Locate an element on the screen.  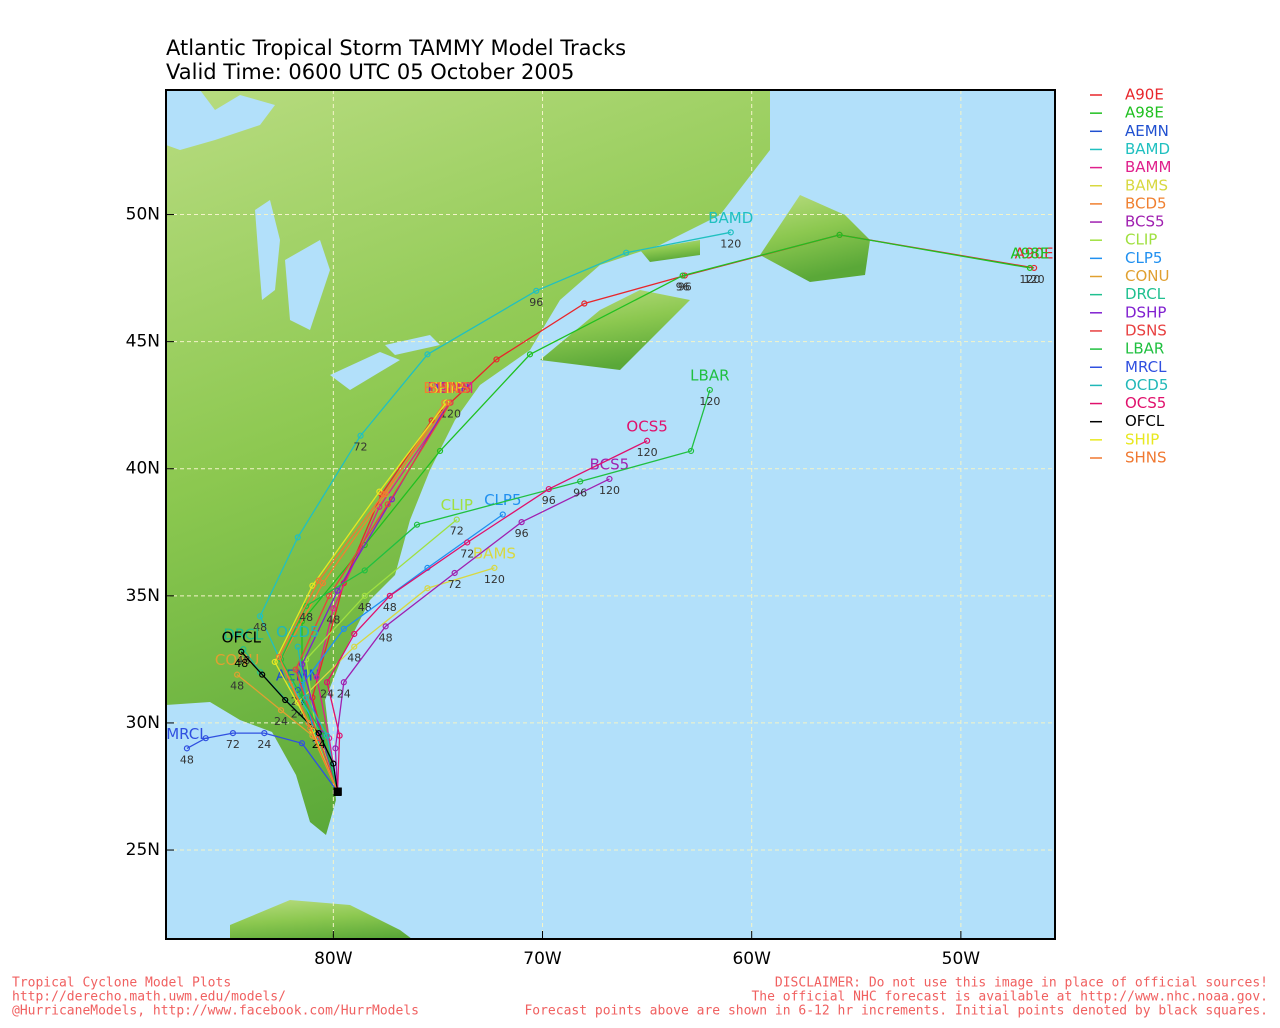
x-tick-label: 70W is located at coordinates (542, 959).